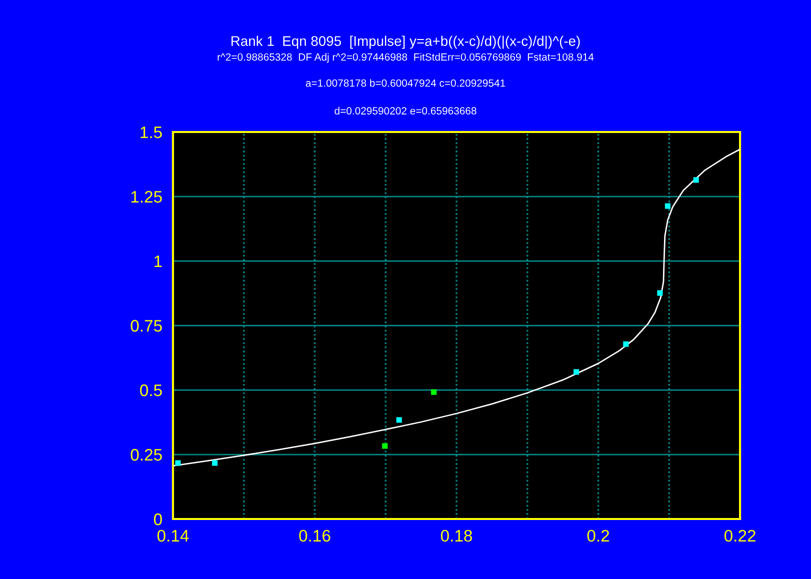 The image size is (811, 579). I want to click on y-tick-label: 0.75, so click(146, 326).